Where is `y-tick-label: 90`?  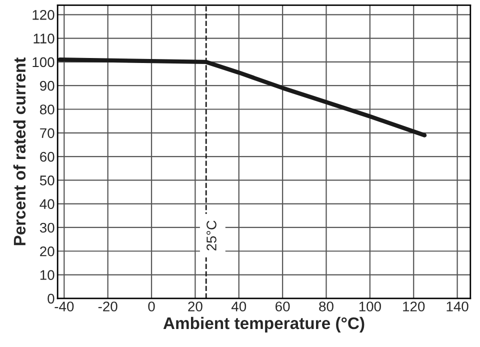 y-tick-label: 90 is located at coordinates (47, 85).